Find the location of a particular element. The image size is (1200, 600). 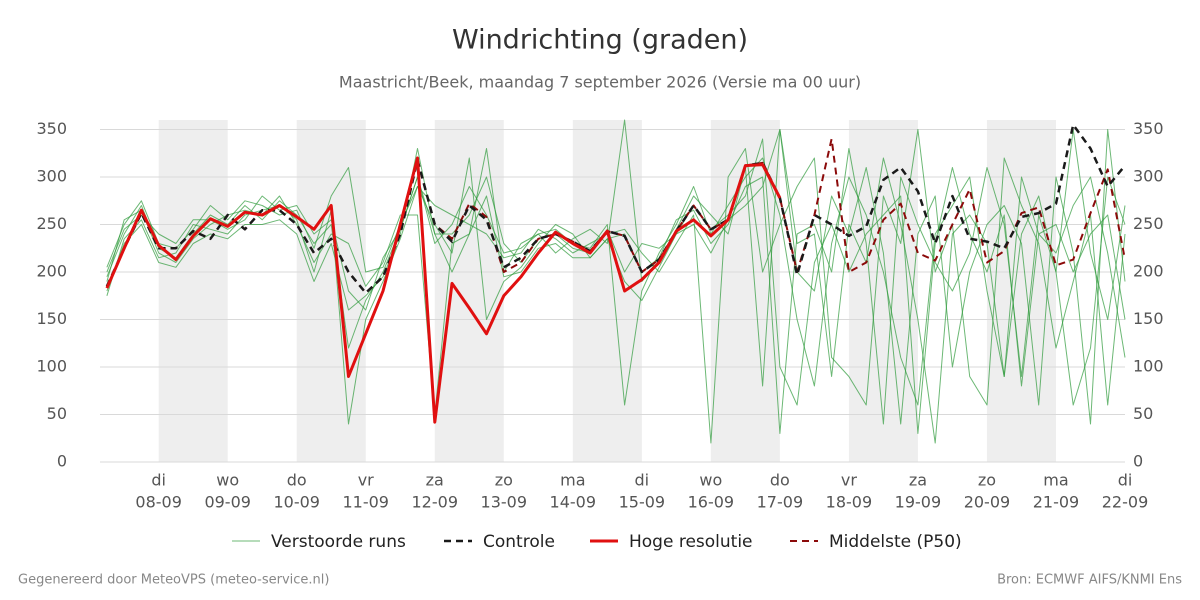

legend-label: Hoge resolutie is located at coordinates (691, 542).